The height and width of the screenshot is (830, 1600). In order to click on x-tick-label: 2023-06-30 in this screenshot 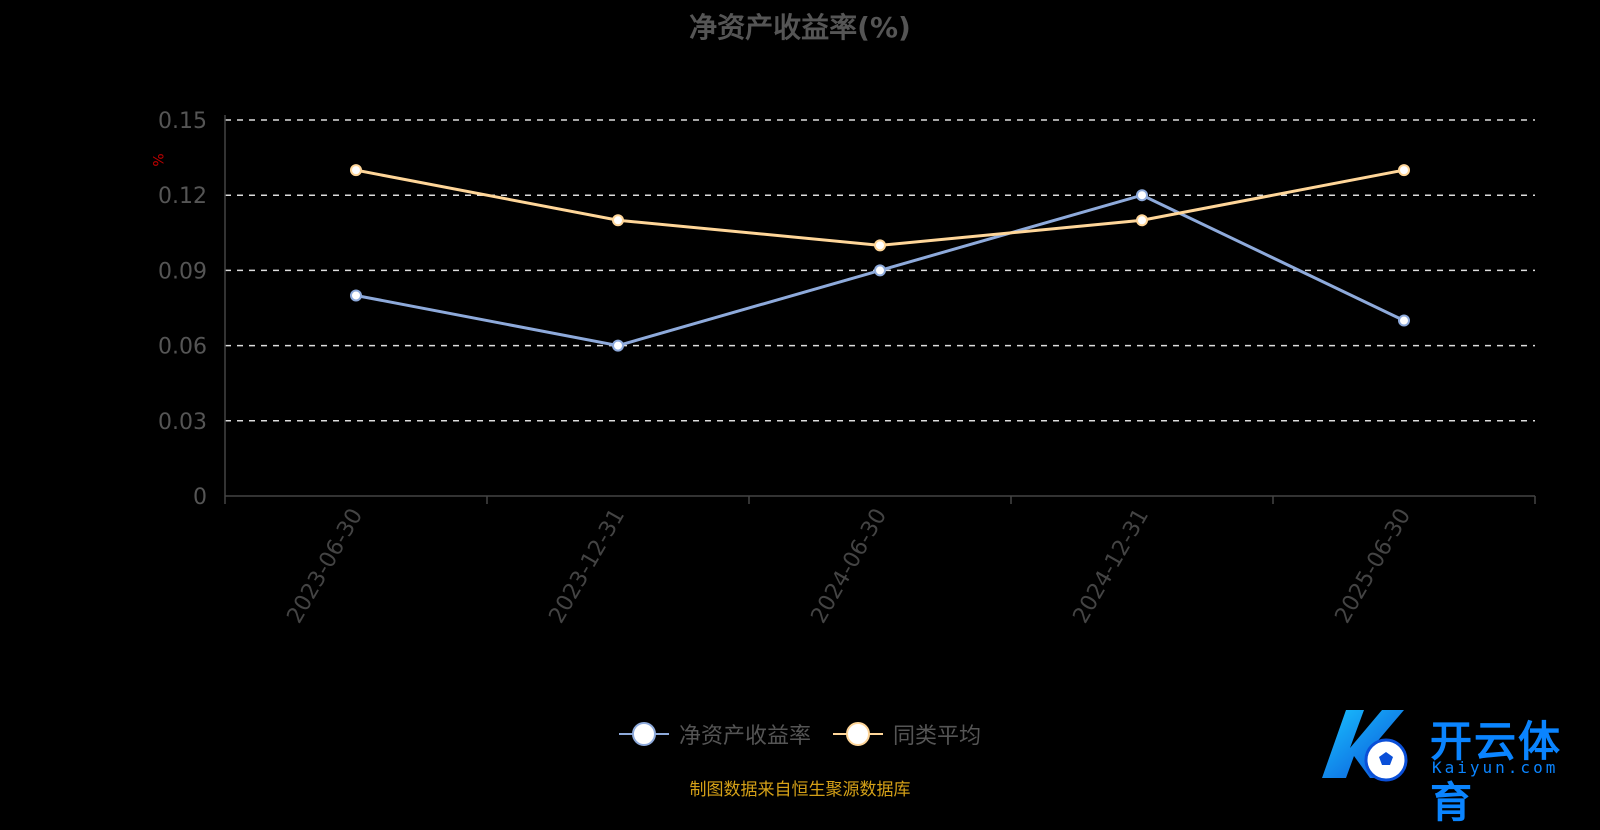, I will do `click(326, 566)`.